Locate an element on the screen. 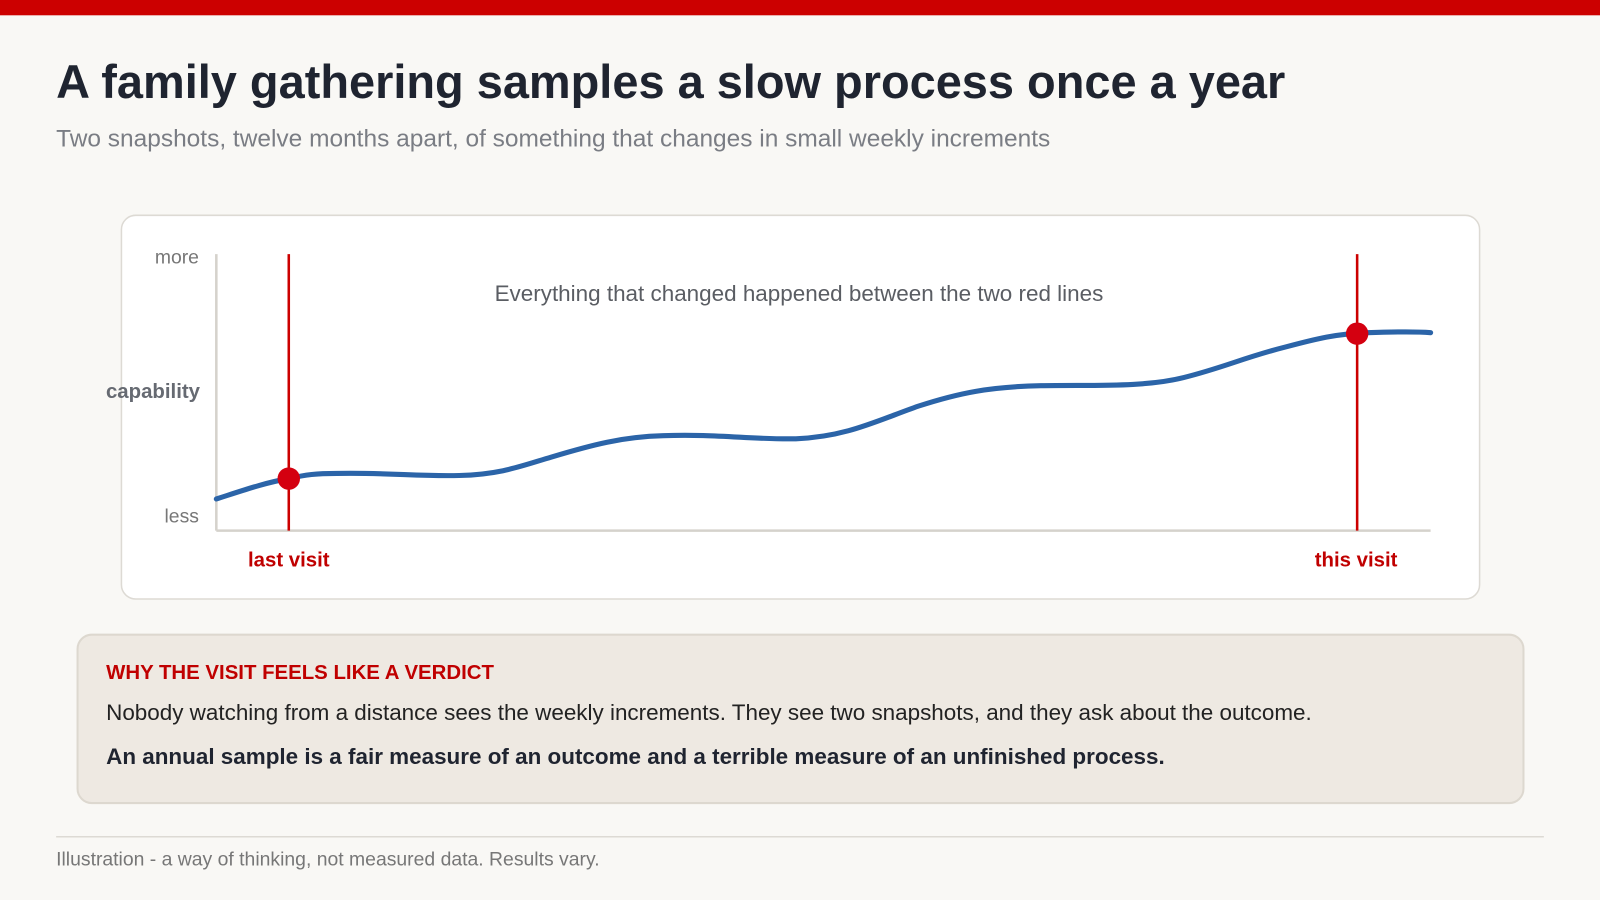 This screenshot has width=1600, height=900. axis-label-middle: capability is located at coordinates (153, 392).